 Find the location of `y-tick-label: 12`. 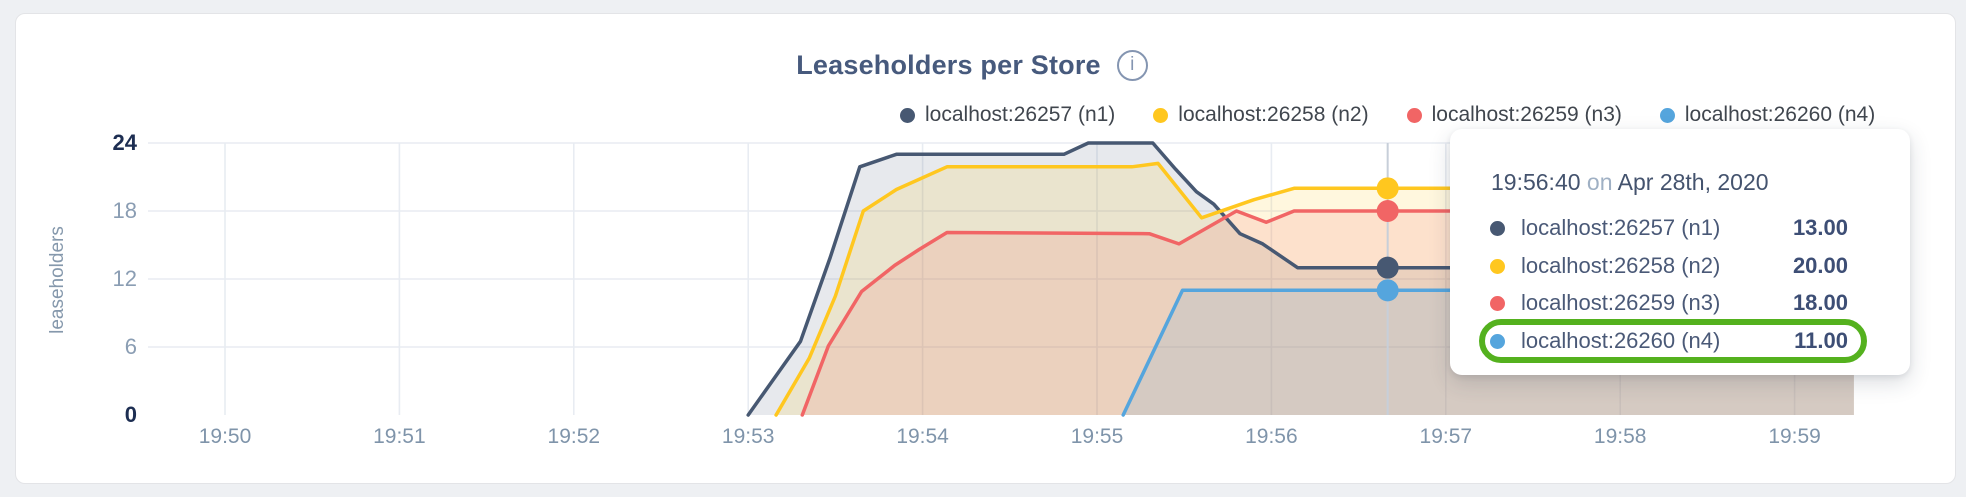

y-tick-label: 12 is located at coordinates (124, 278).